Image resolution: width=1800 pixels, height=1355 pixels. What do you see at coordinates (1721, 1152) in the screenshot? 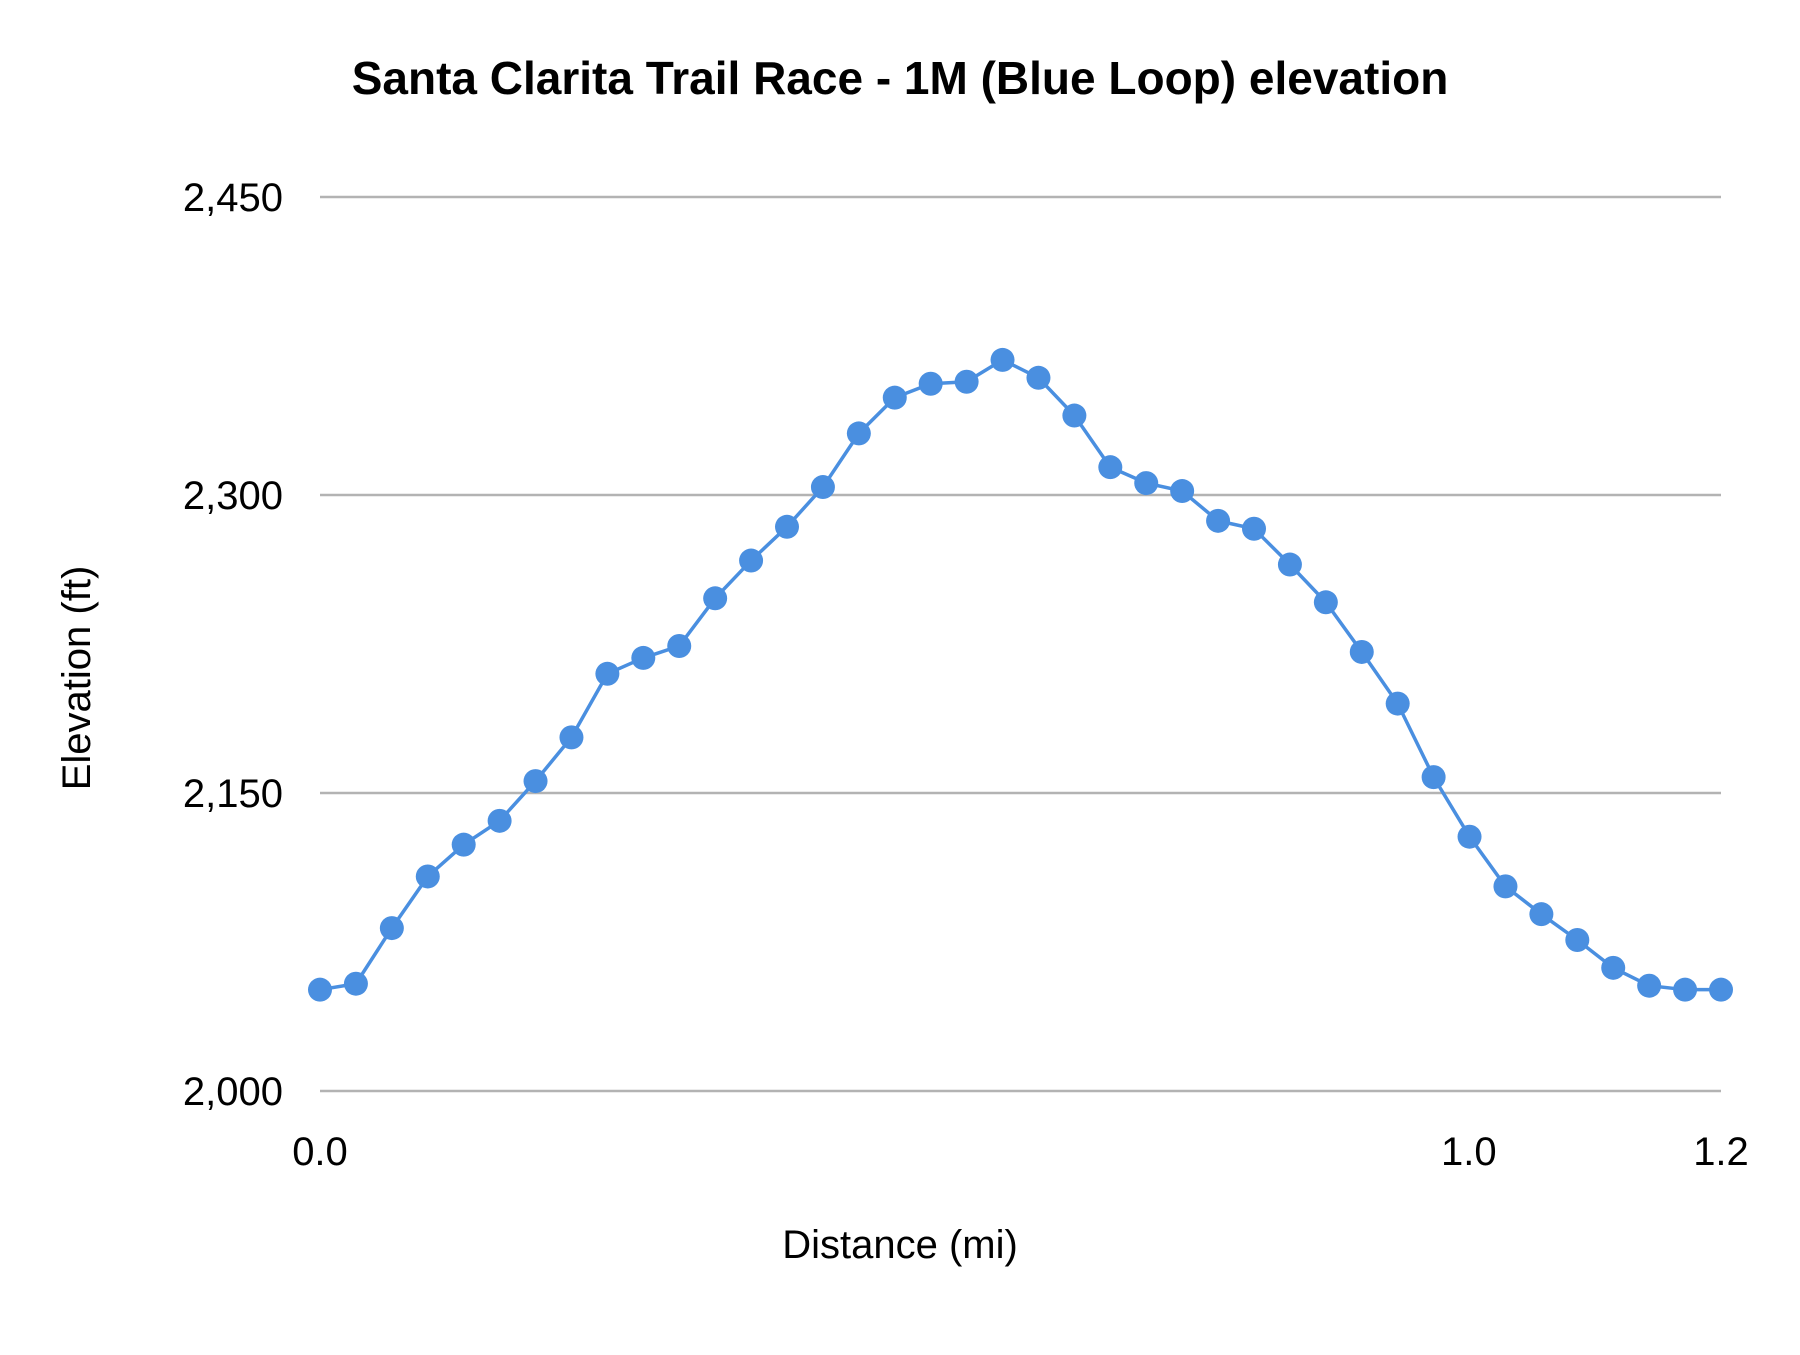
I see `x-tick-label: 1.2` at bounding box center [1721, 1152].